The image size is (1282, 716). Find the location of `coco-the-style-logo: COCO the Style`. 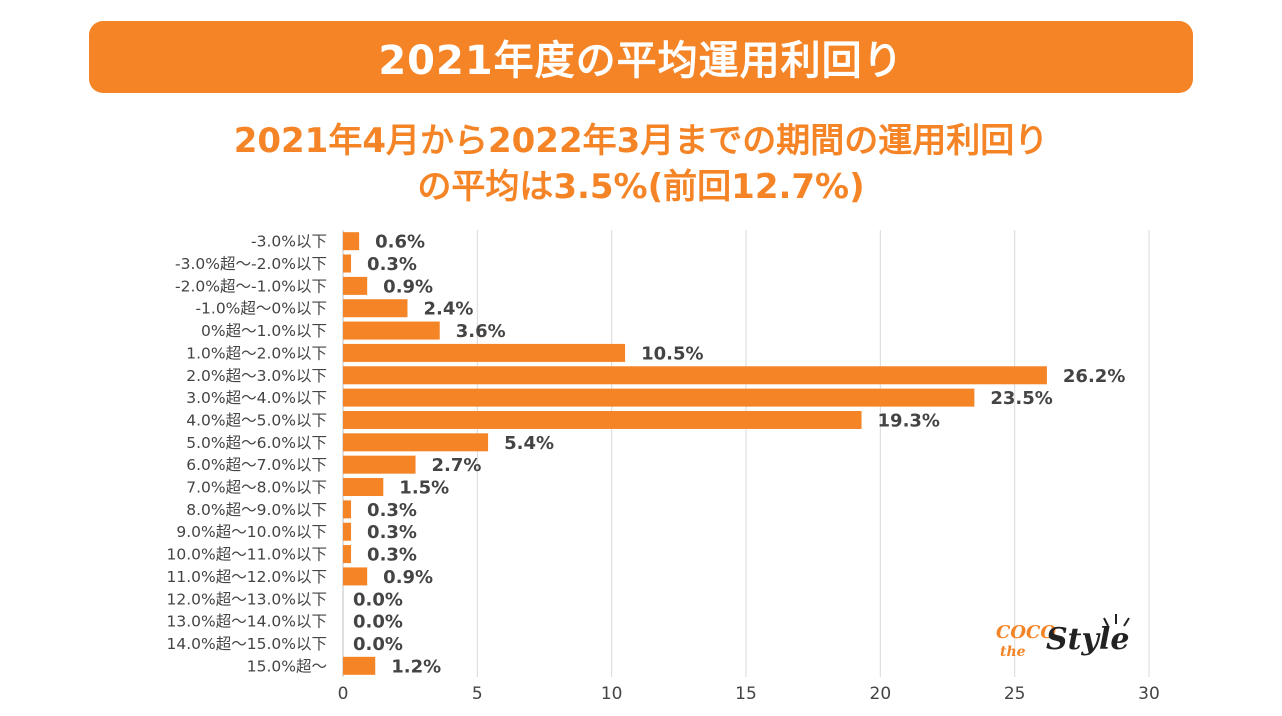

coco-the-style-logo: COCO the Style is located at coordinates (1072, 643).